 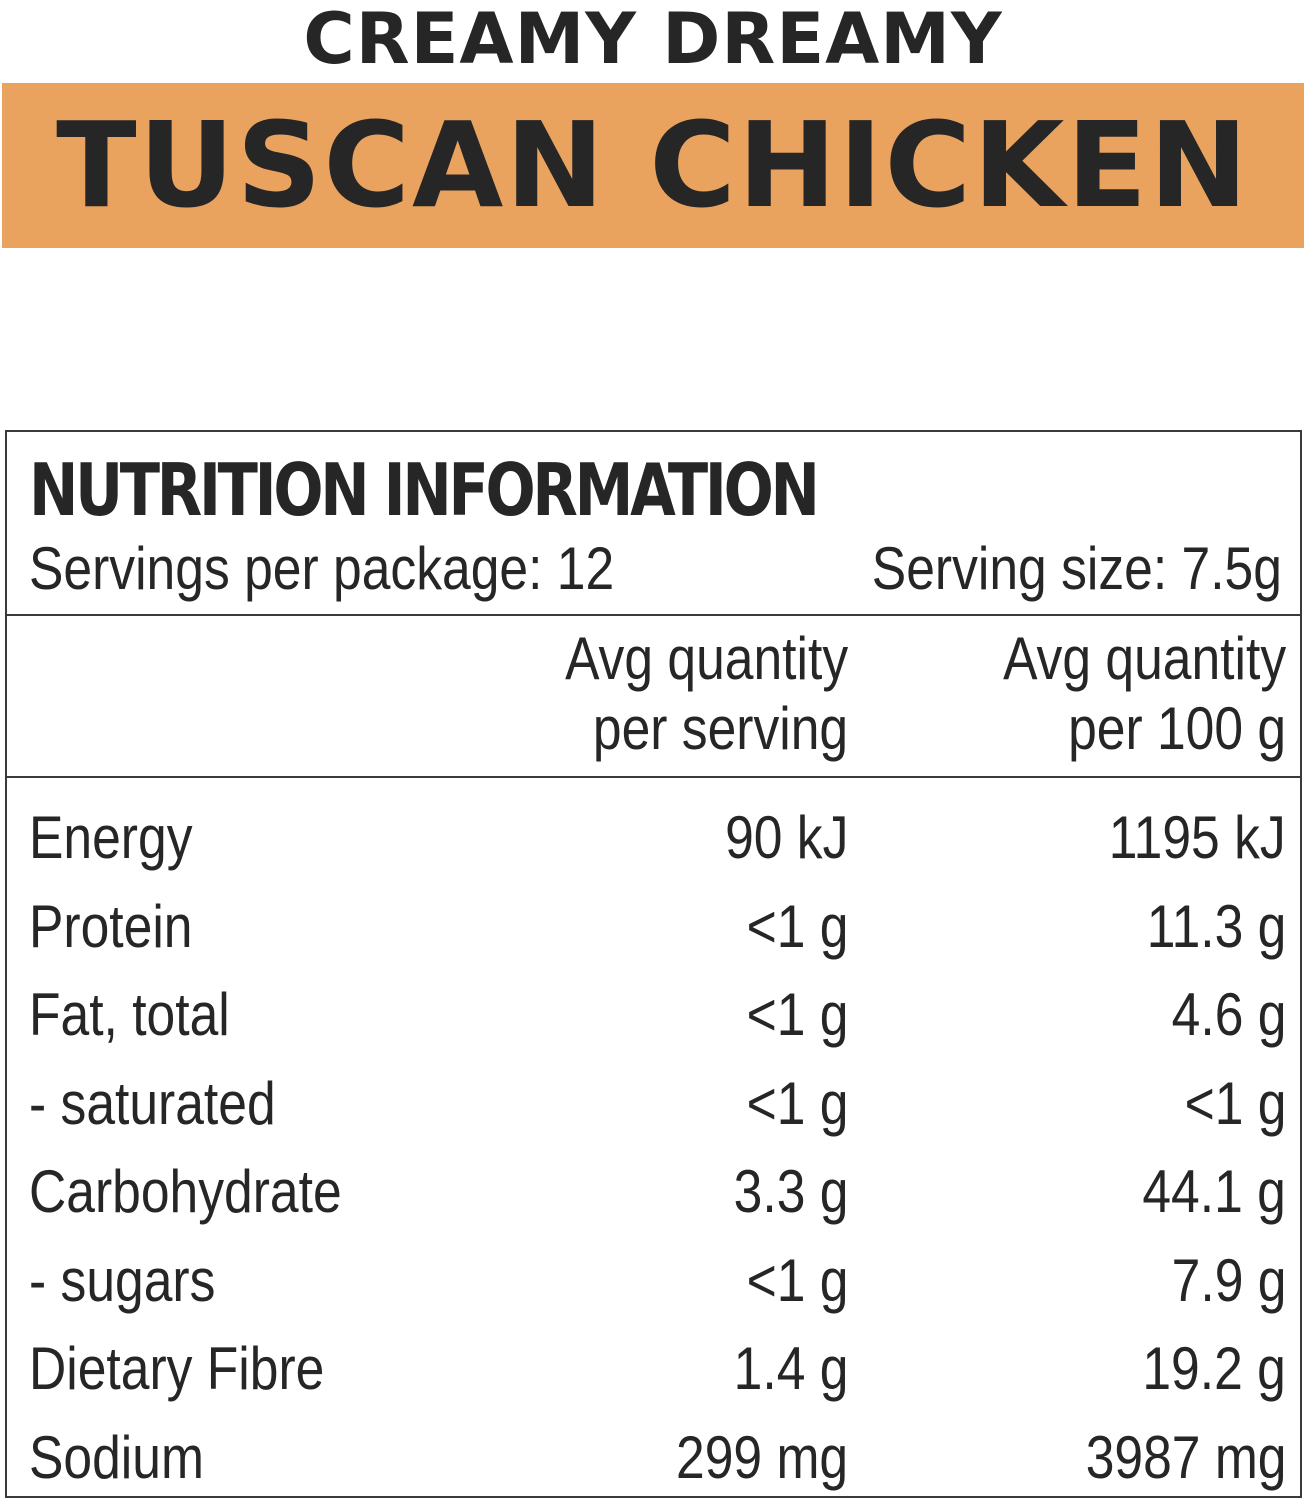 What do you see at coordinates (653, 1281) in the screenshot?
I see `table-row: - sugars <1 g 7.9 g` at bounding box center [653, 1281].